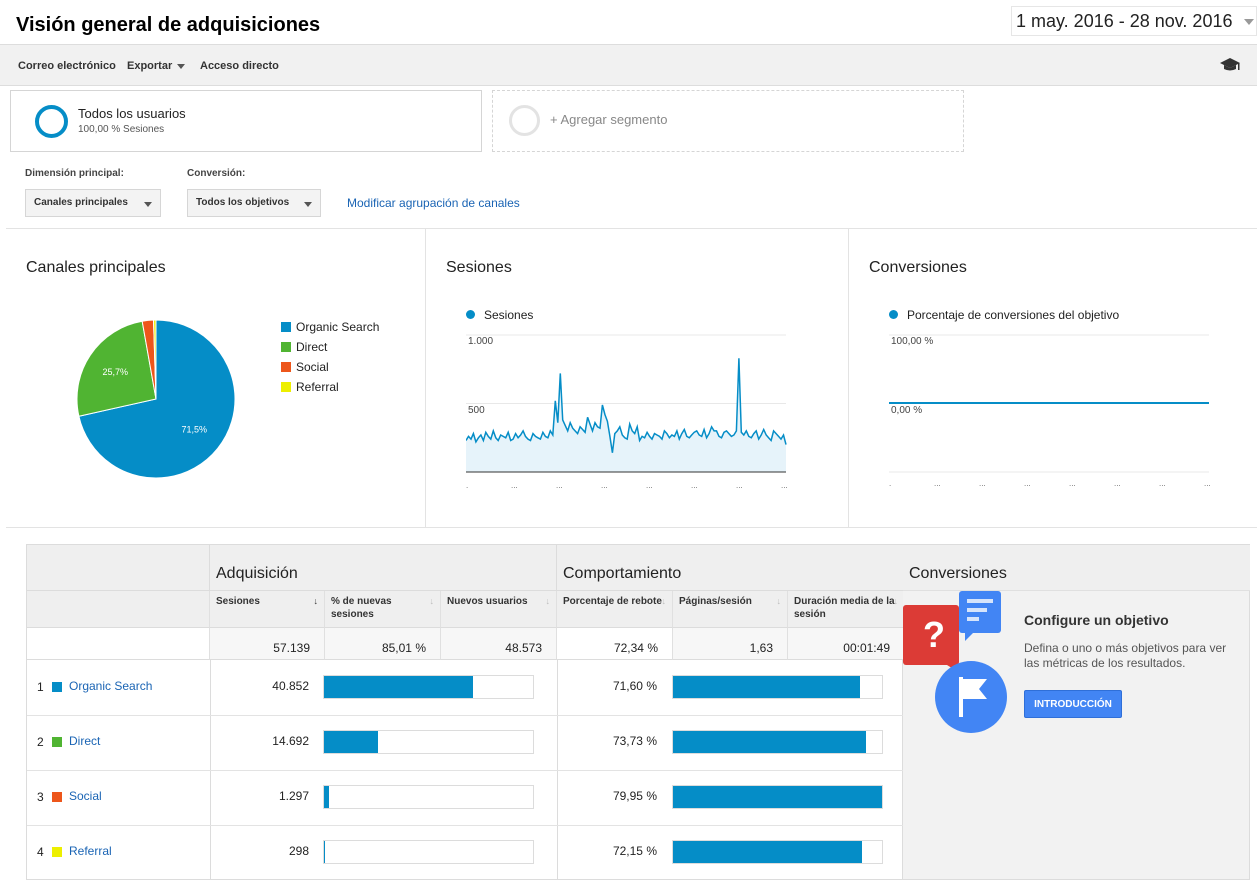 This screenshot has width=1257, height=895. What do you see at coordinates (168, 25) in the screenshot?
I see `page-title: Visión general de adquisiciones` at bounding box center [168, 25].